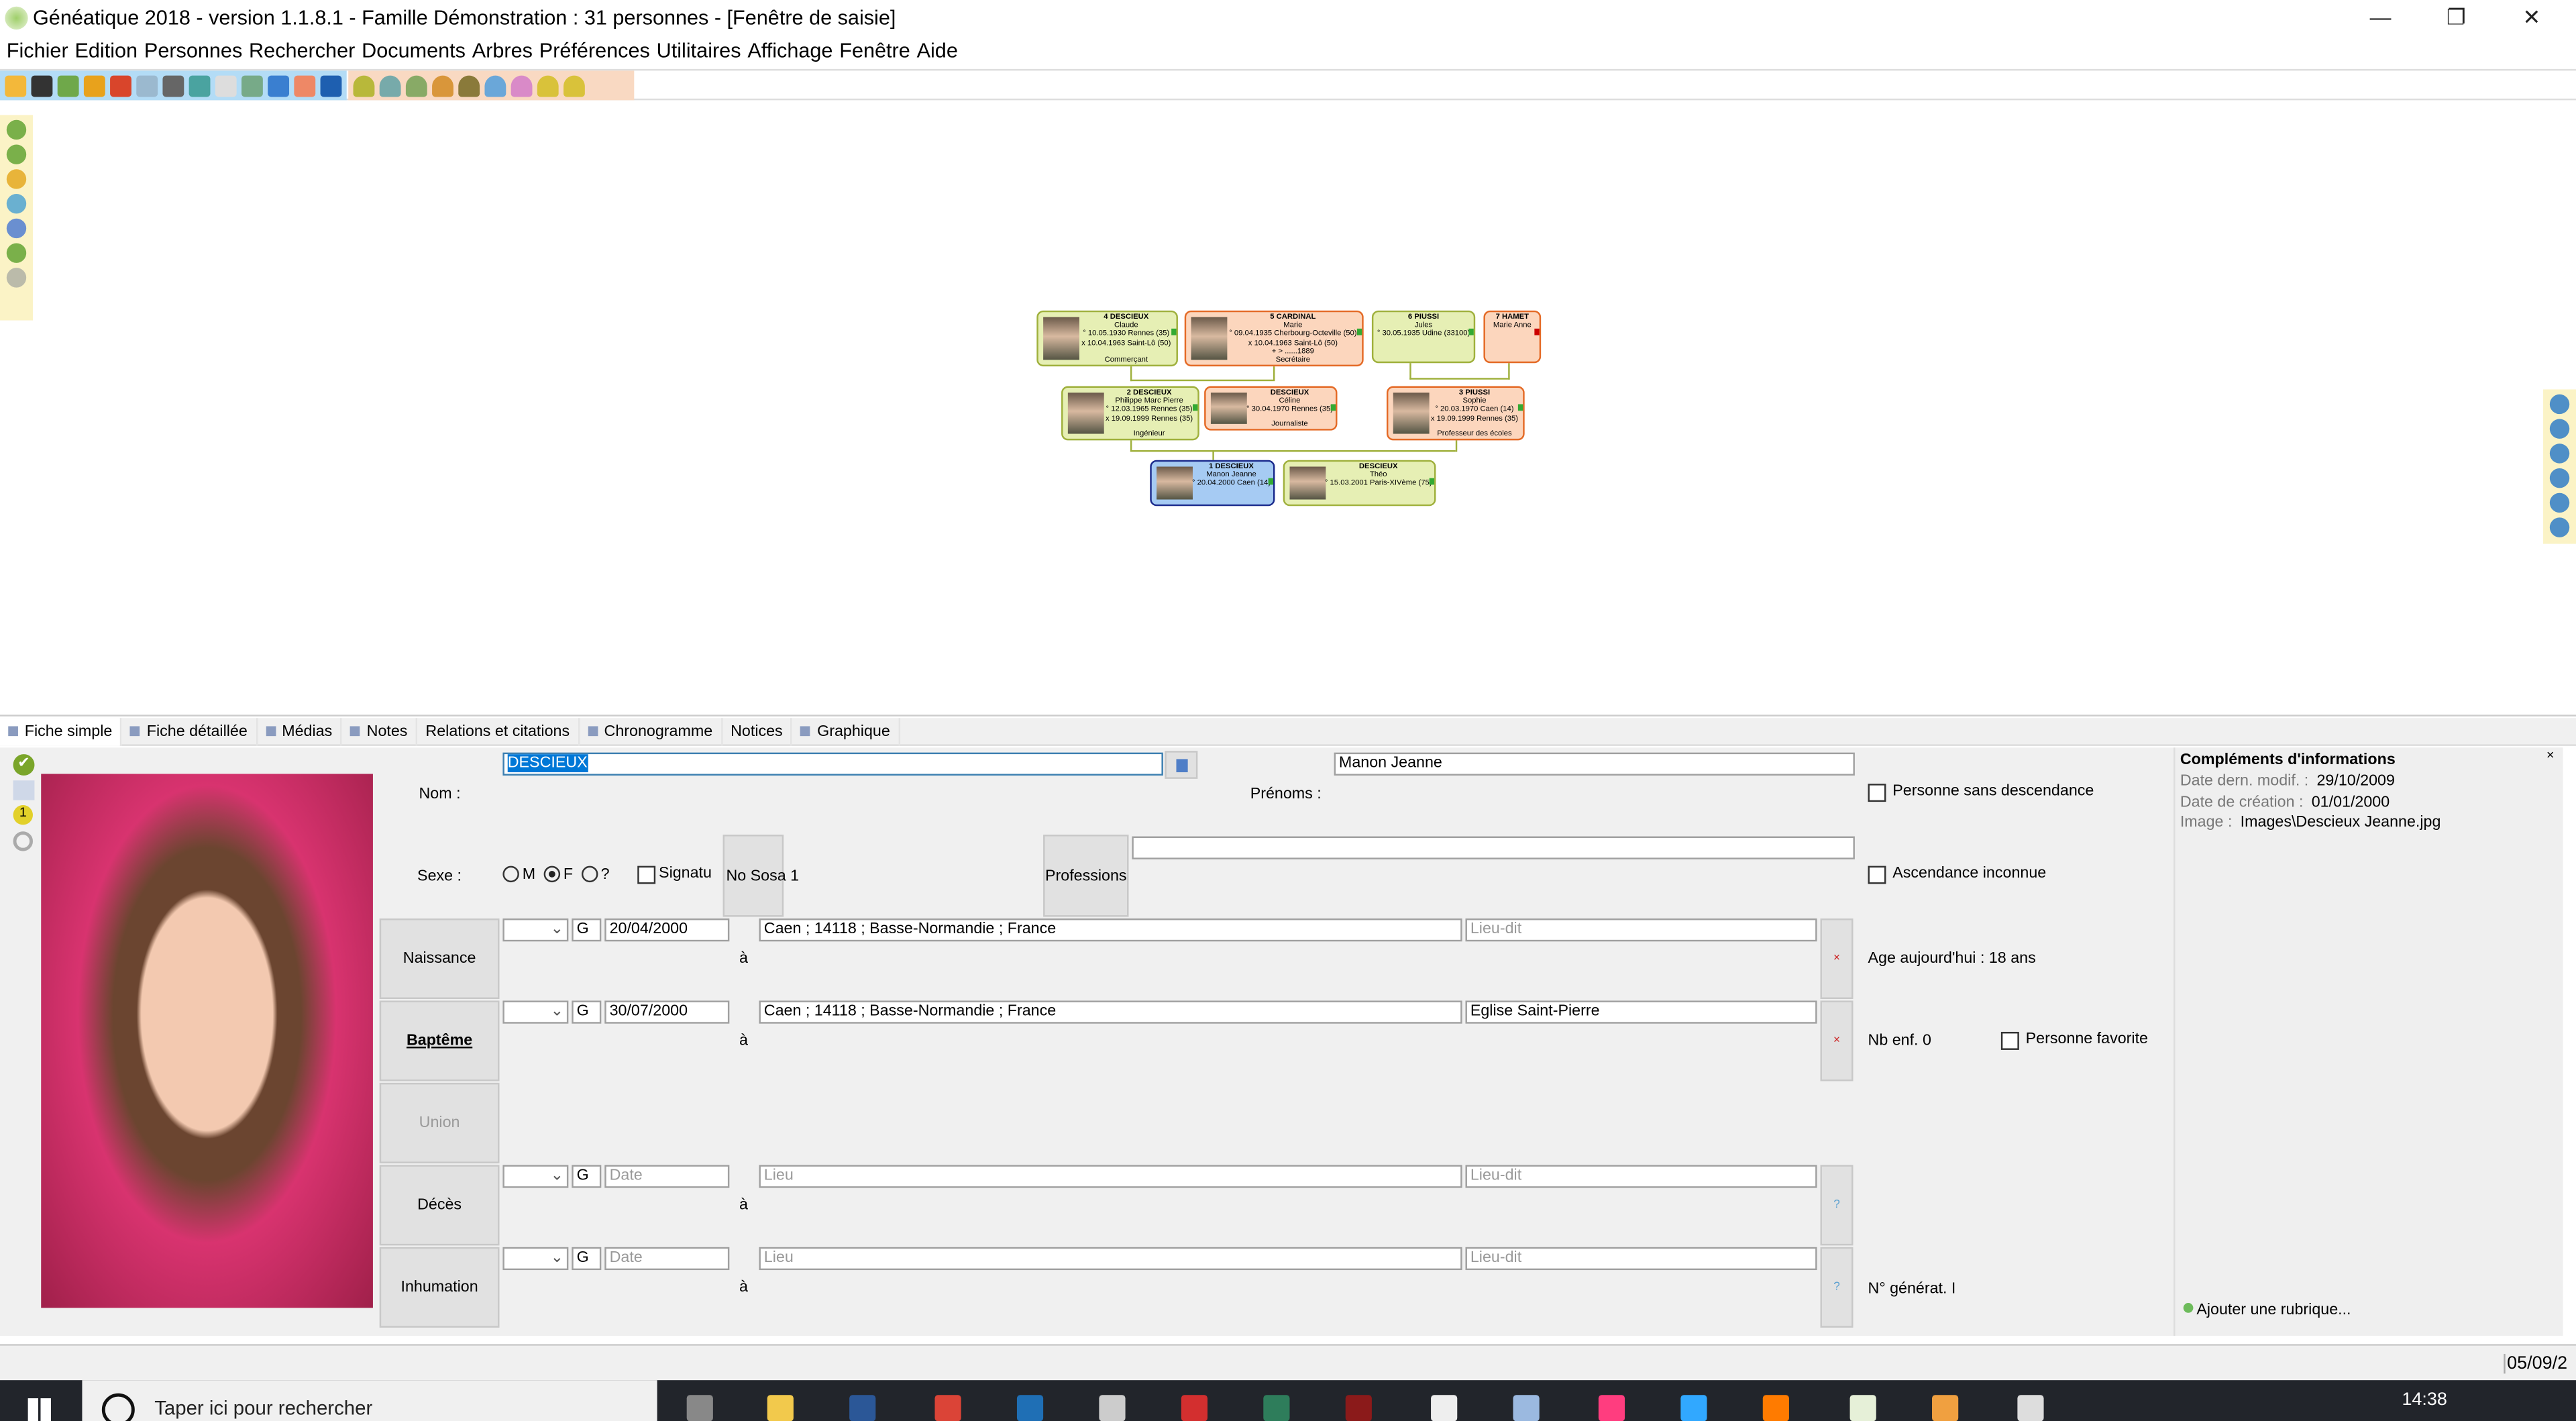 The width and height of the screenshot is (2576, 1421). I want to click on event-date-input: 20/04/2000, so click(667, 930).